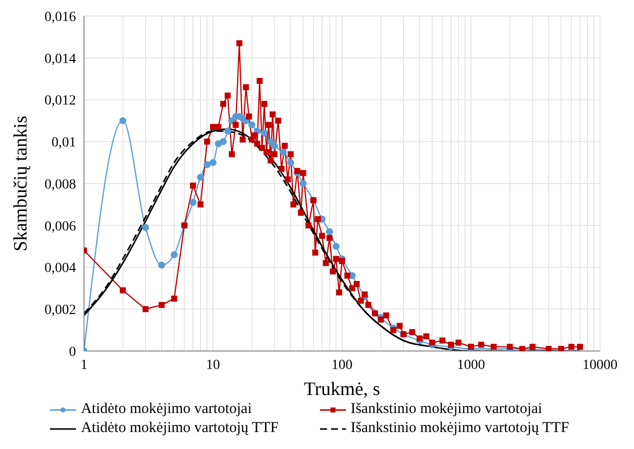  I want to click on x-tick-label: 10000, so click(600, 365).